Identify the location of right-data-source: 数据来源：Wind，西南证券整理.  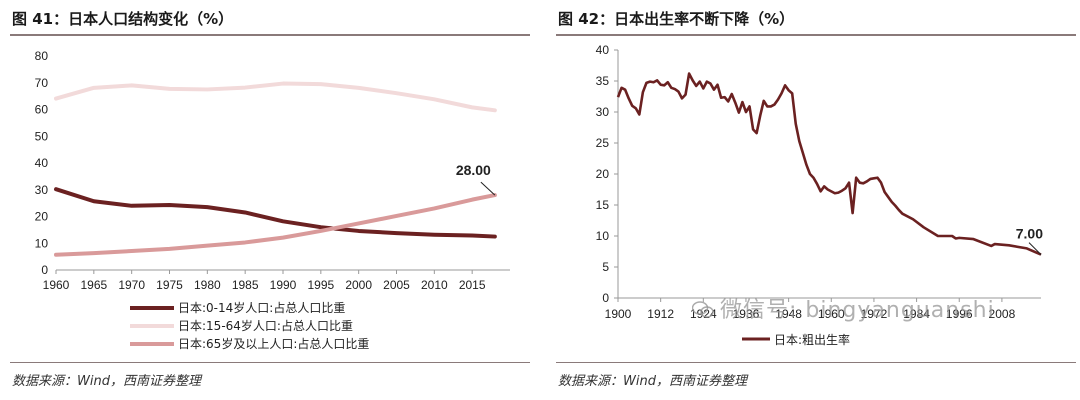
(652, 381).